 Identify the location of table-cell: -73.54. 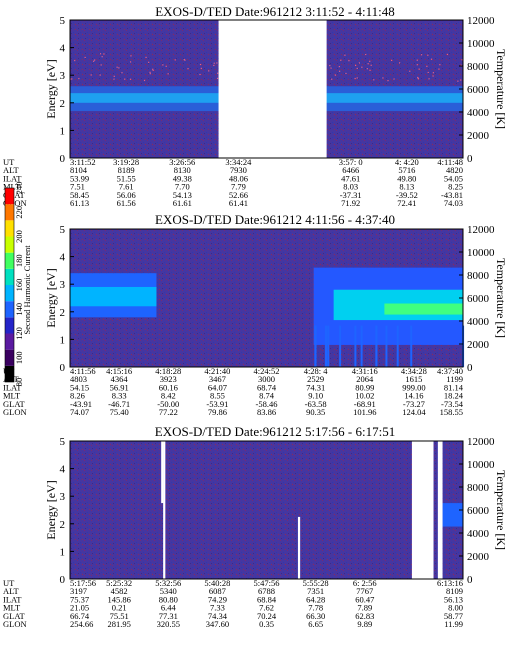
(452, 404).